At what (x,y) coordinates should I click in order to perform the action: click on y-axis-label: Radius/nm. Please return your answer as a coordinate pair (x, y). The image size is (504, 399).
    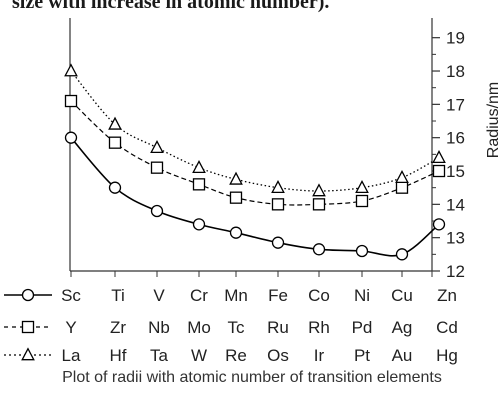
    Looking at the image, I should click on (493, 120).